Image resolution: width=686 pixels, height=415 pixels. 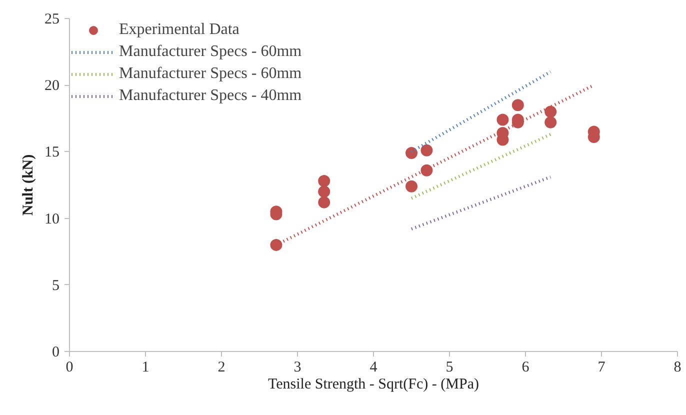 I want to click on x-tick-label: 3, so click(x=298, y=368).